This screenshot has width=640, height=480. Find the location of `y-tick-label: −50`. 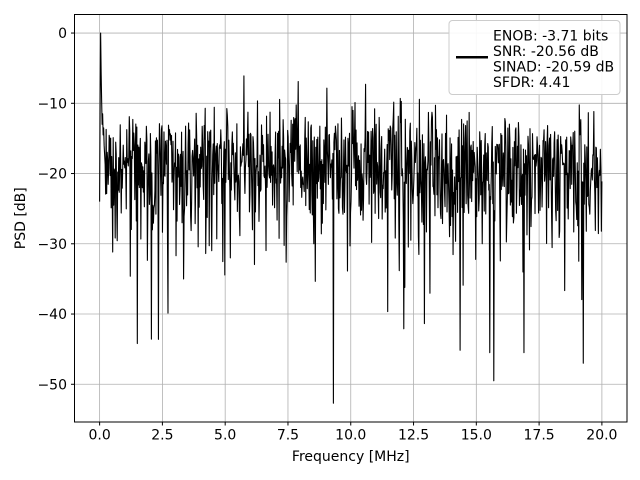

y-tick-label: −50 is located at coordinates (52, 385).